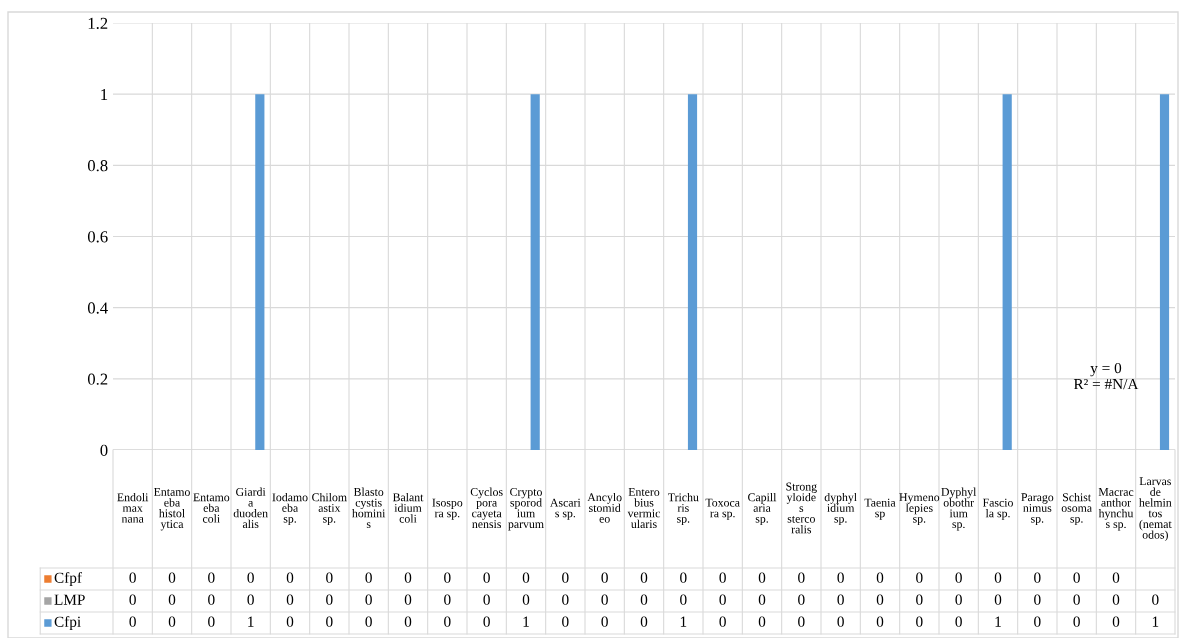 The image size is (1184, 638). What do you see at coordinates (97, 166) in the screenshot?
I see `y-tick-label: 0.8` at bounding box center [97, 166].